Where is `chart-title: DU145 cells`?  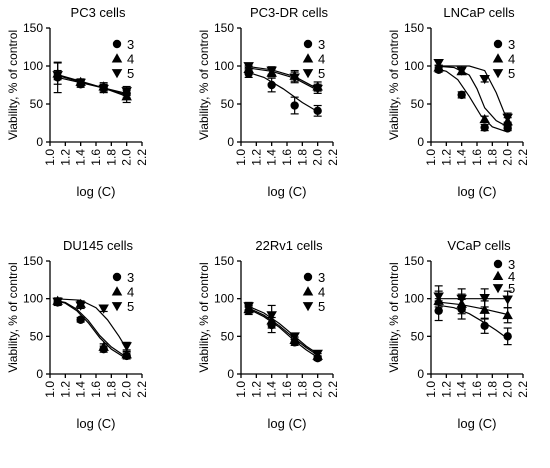
chart-title: DU145 cells is located at coordinates (98, 245).